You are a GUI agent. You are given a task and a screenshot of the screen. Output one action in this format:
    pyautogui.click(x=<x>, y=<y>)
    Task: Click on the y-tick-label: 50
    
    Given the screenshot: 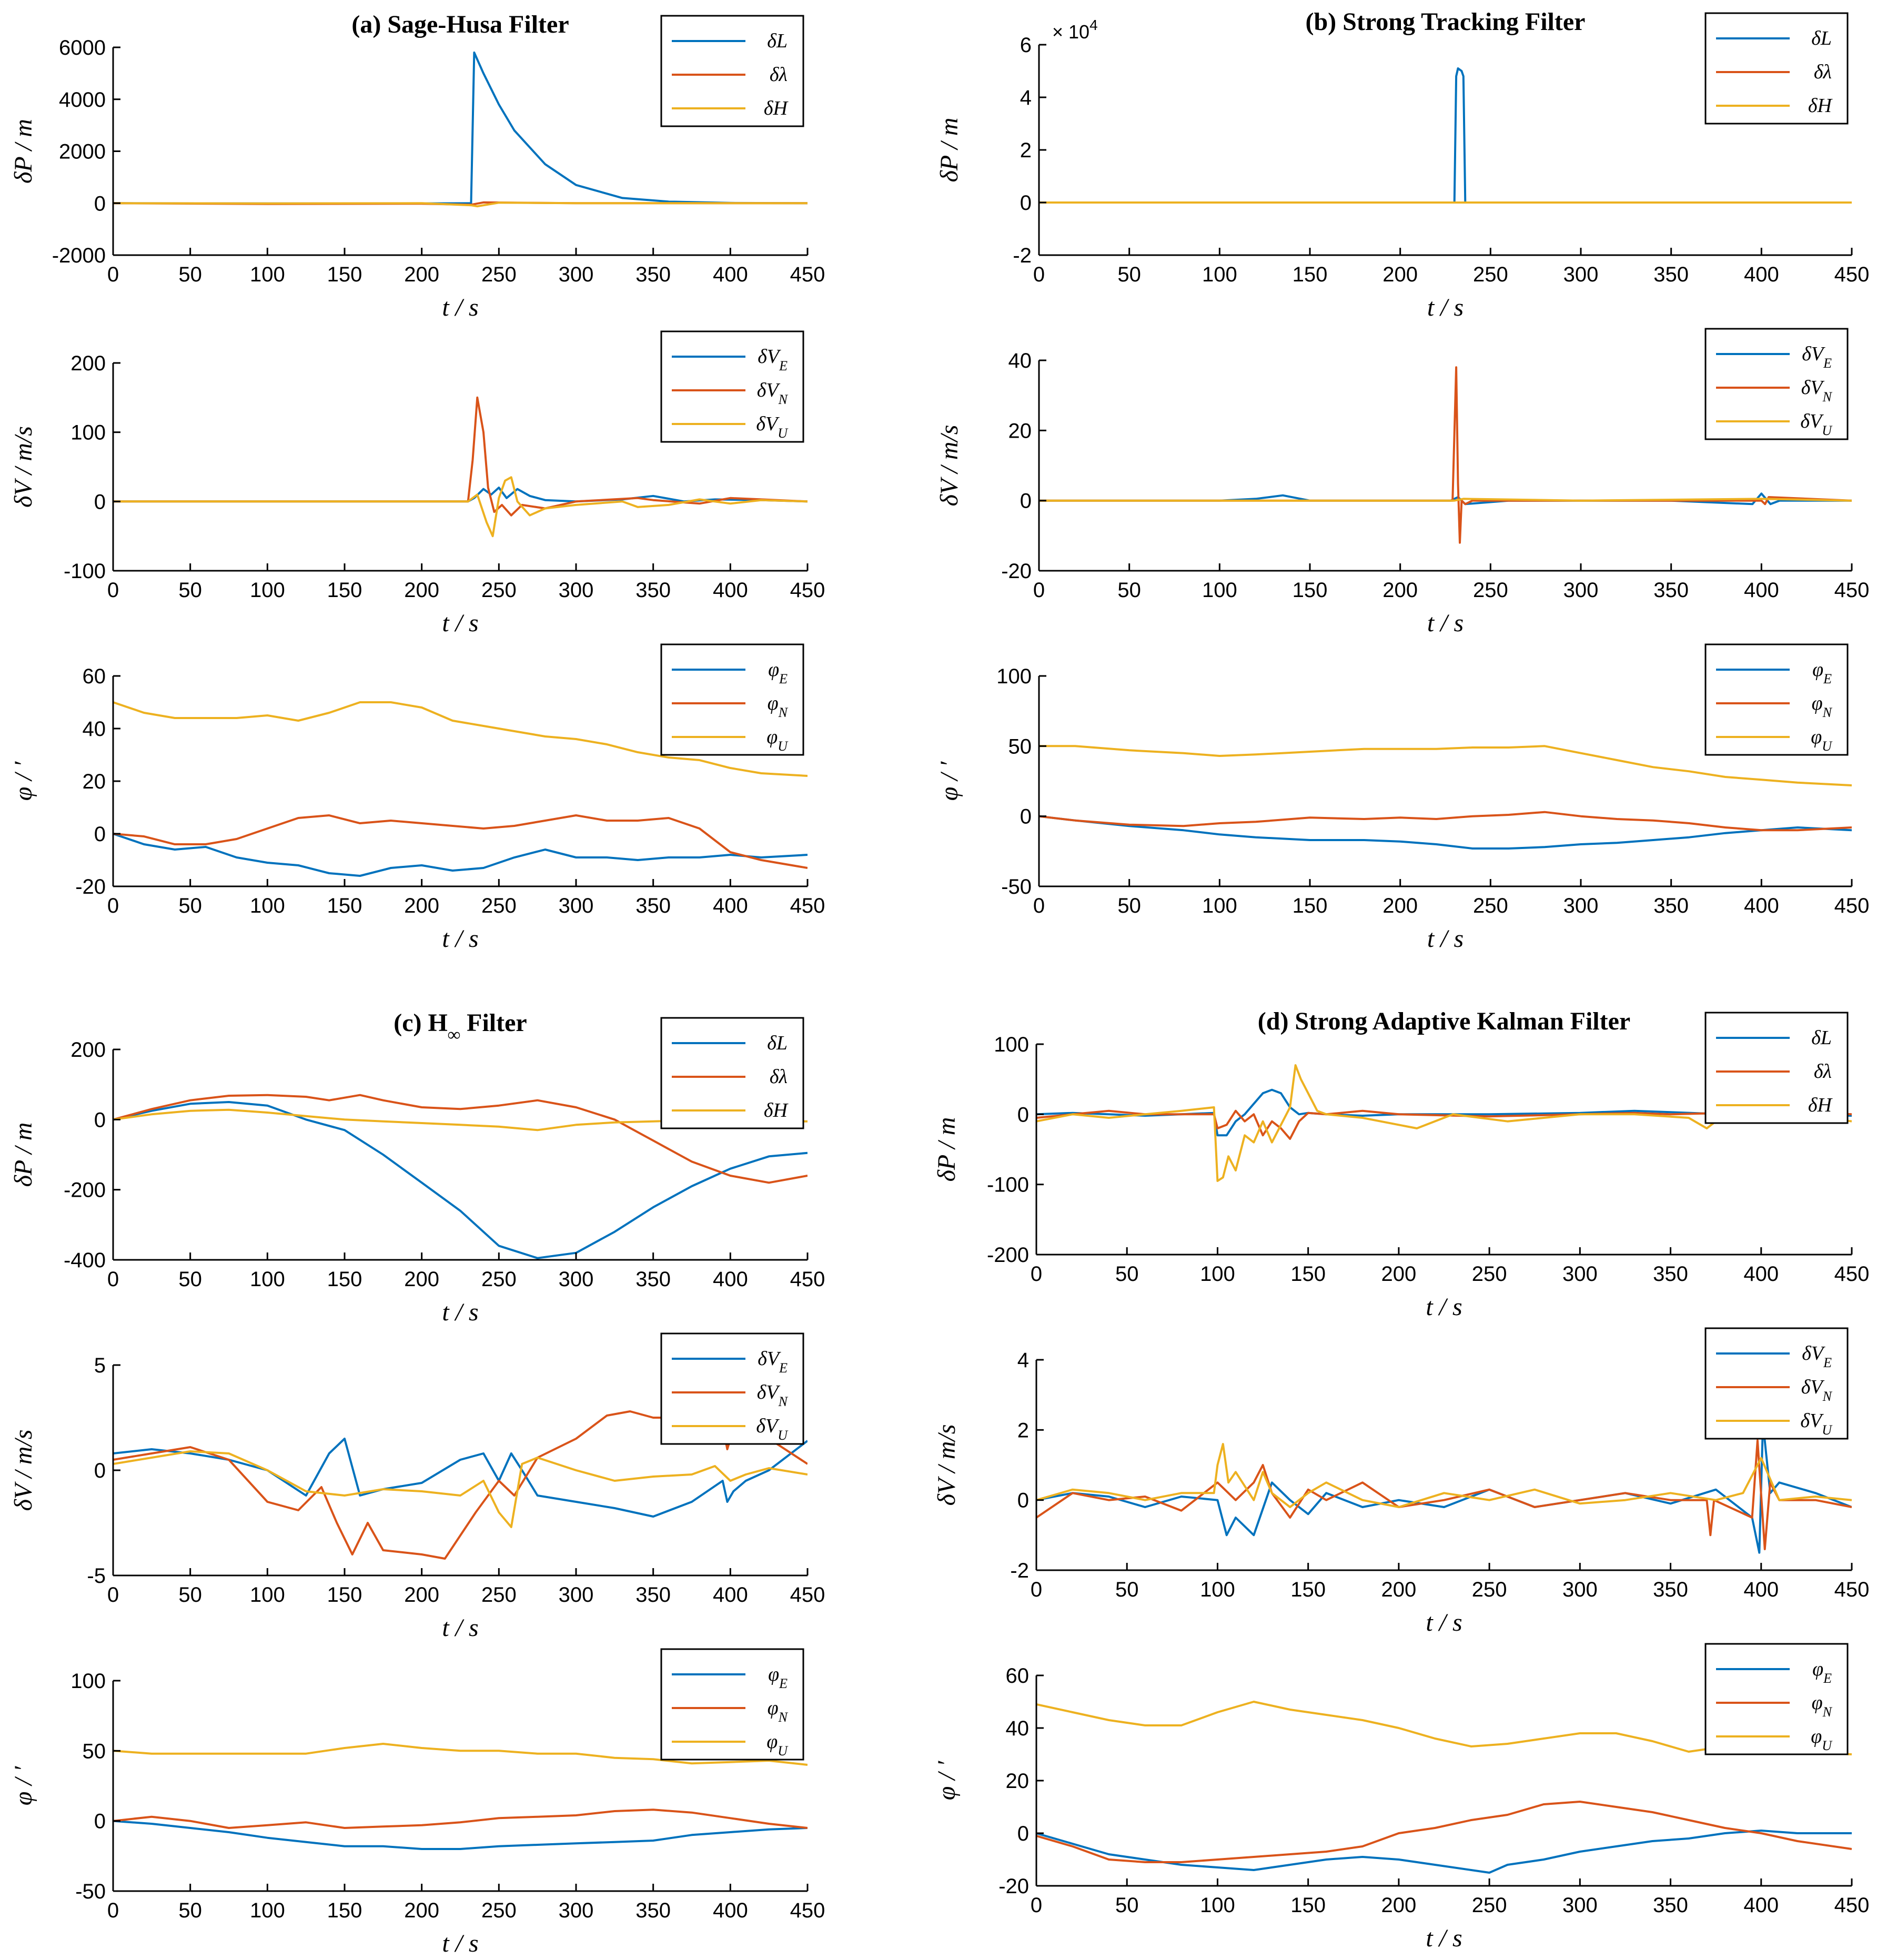 What is the action you would take?
    pyautogui.click(x=94, y=1751)
    